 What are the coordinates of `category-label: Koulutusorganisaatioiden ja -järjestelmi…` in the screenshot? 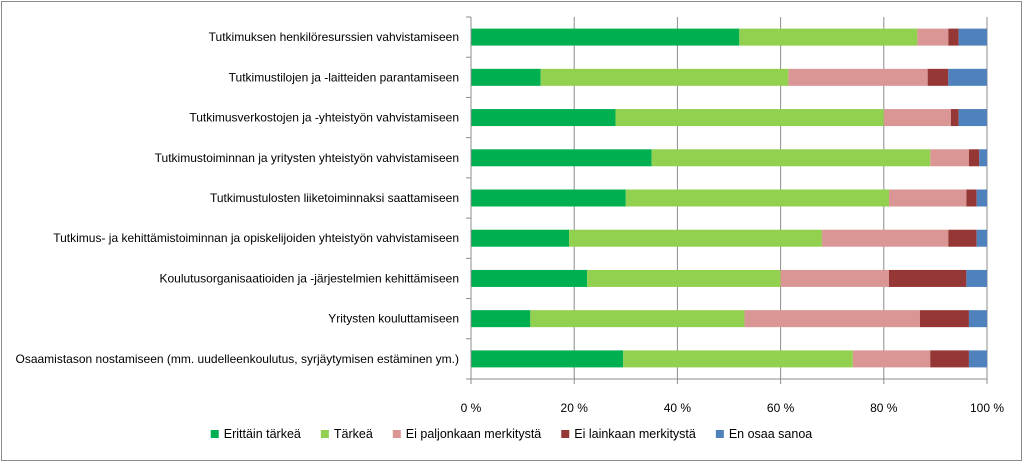 It's located at (309, 278).